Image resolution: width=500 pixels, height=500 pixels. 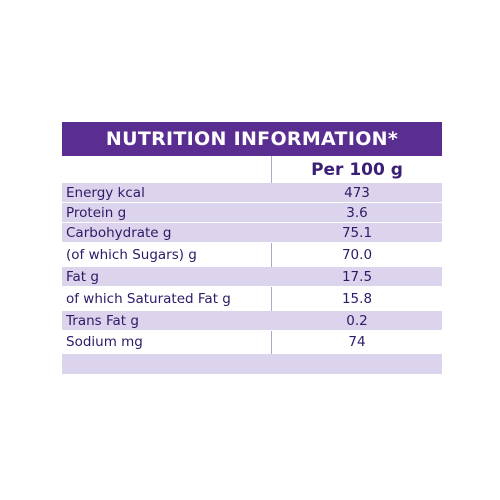 I want to click on row-label: Trans Fat g, so click(x=102, y=321).